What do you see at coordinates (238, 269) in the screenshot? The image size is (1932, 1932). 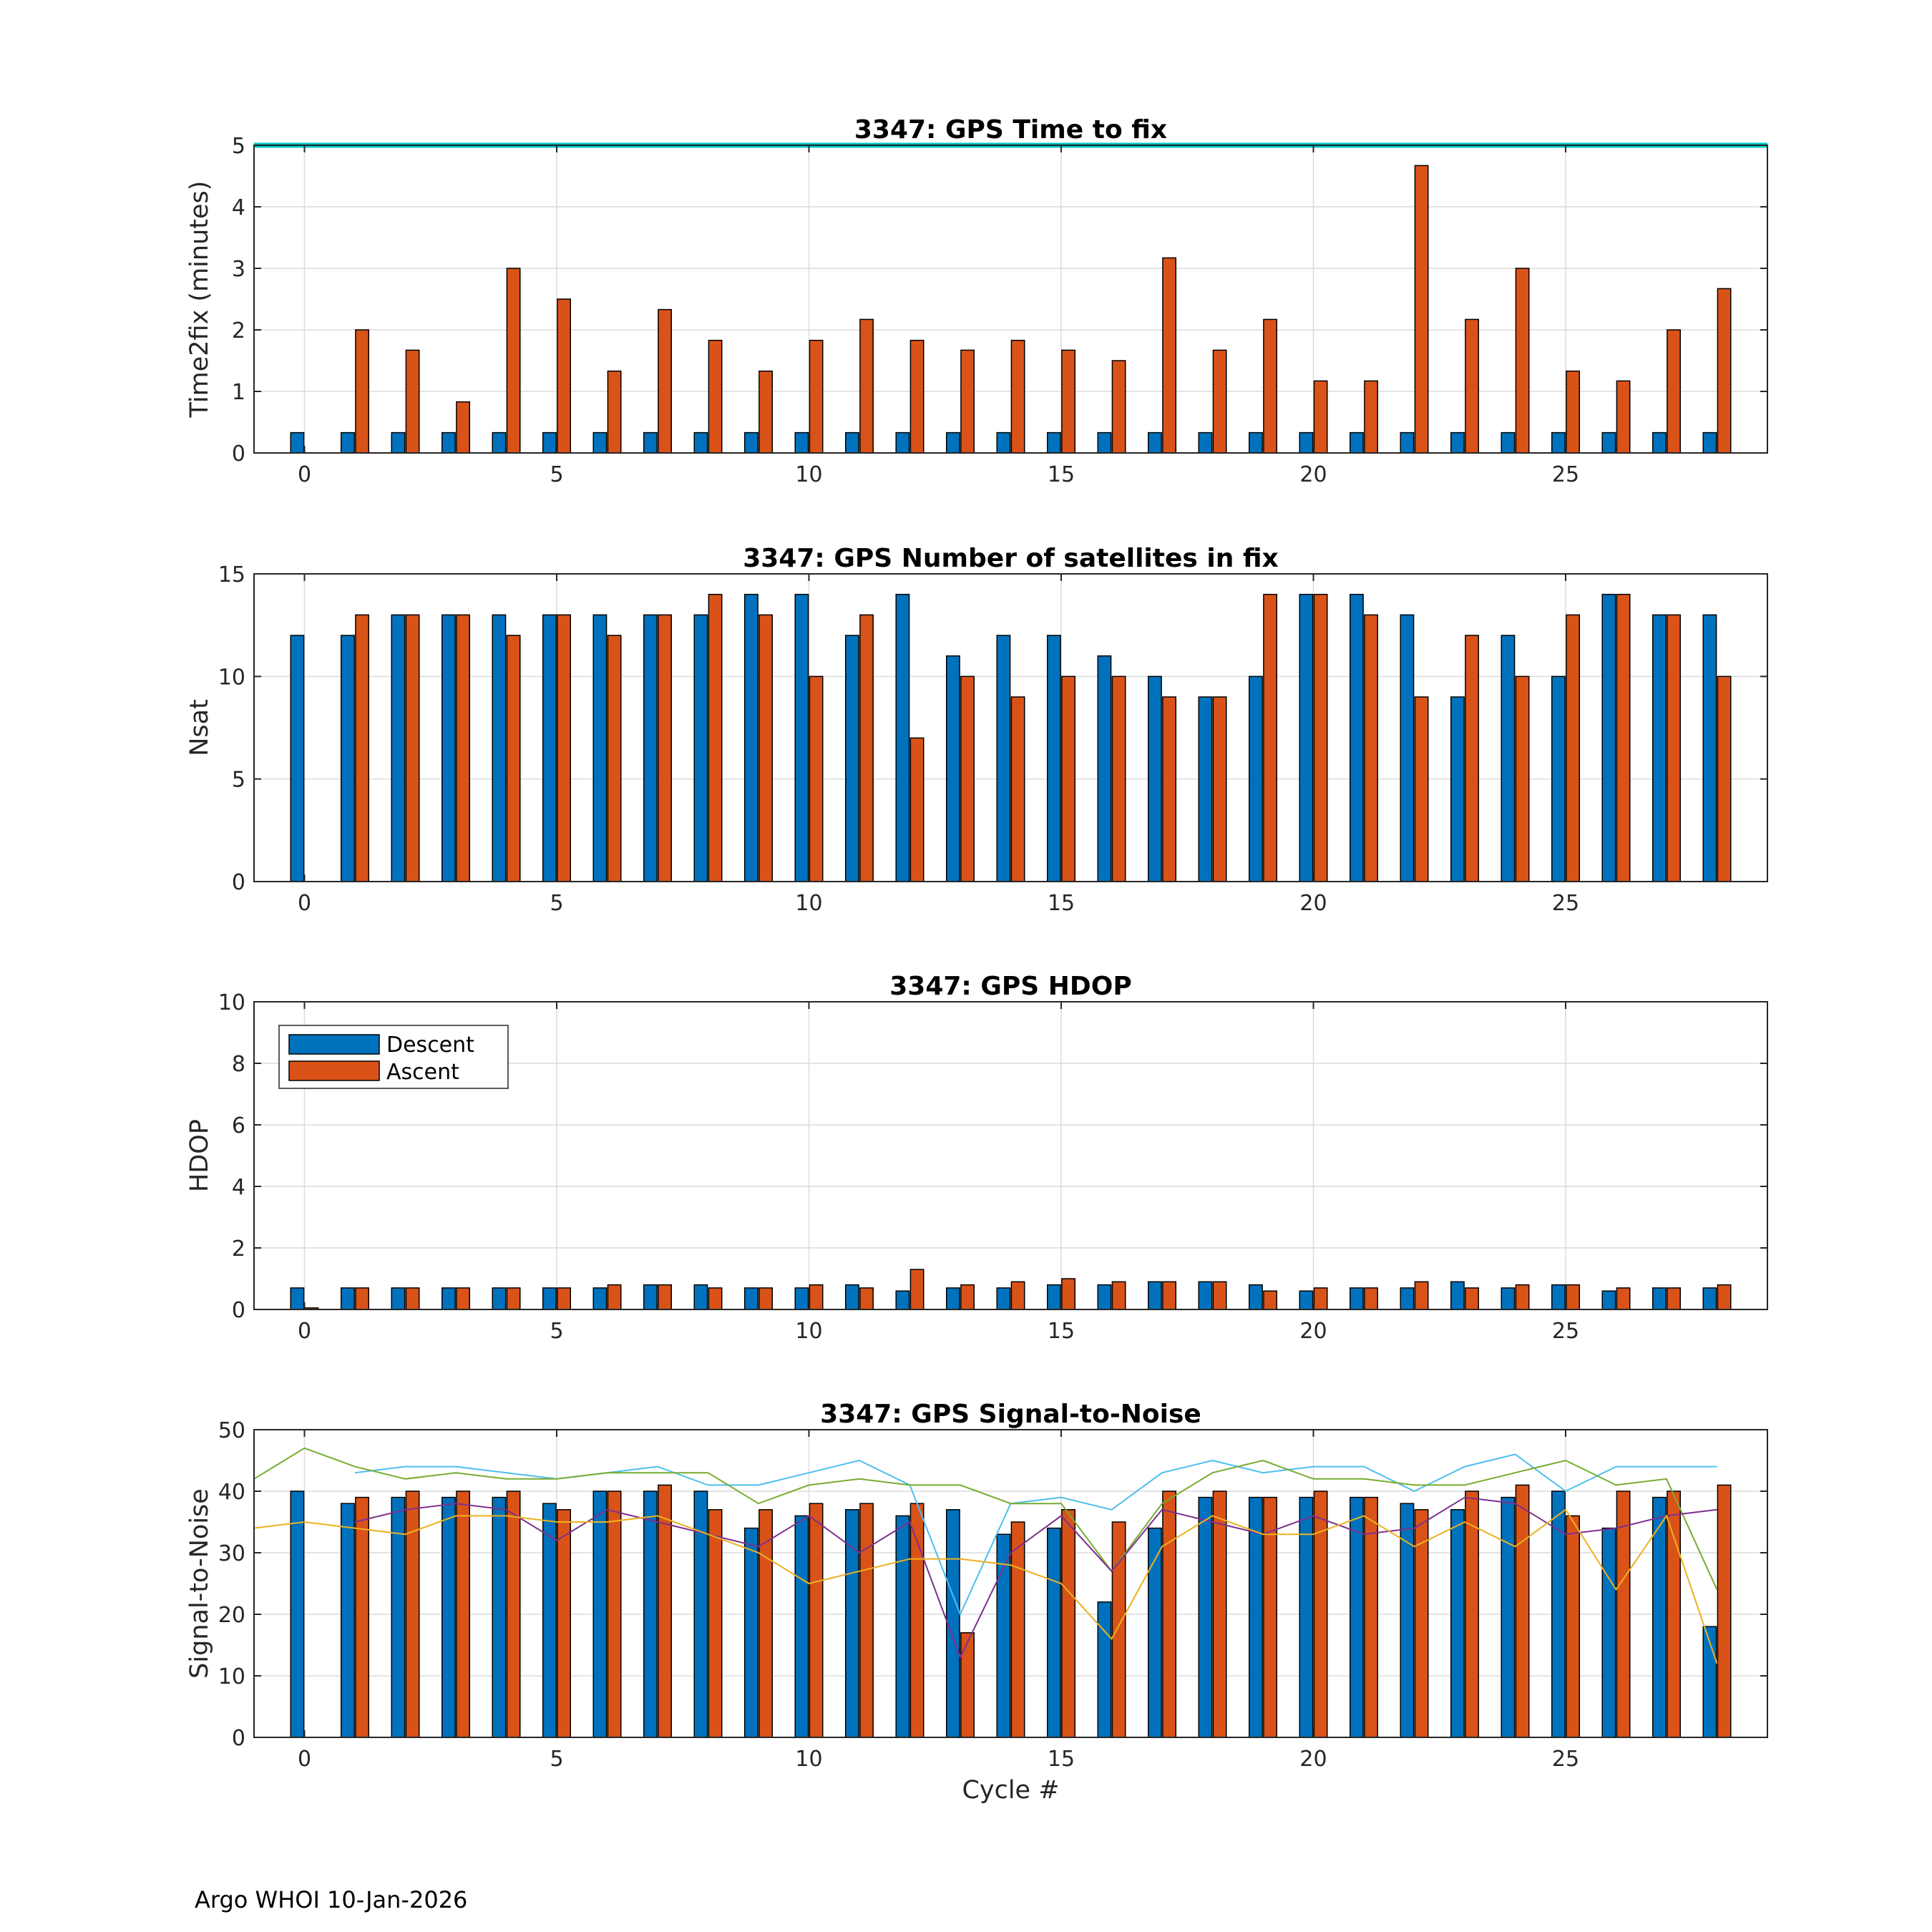 I see `y-tick-label: 3` at bounding box center [238, 269].